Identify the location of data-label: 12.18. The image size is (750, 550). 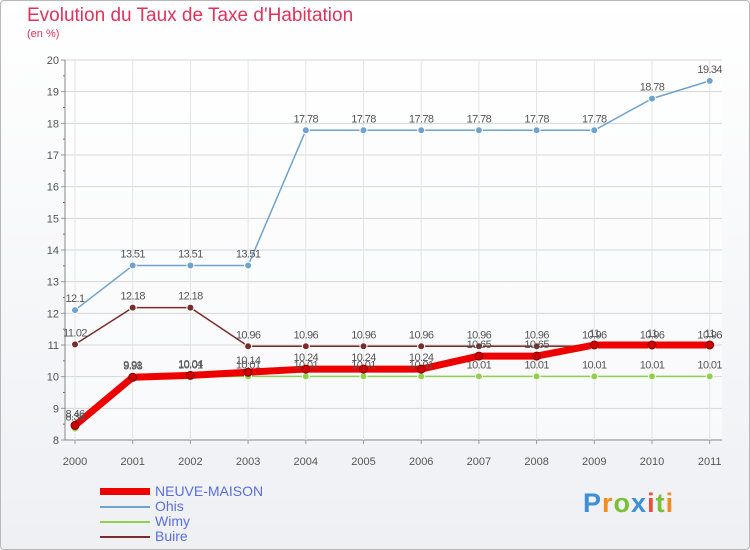
(132, 297).